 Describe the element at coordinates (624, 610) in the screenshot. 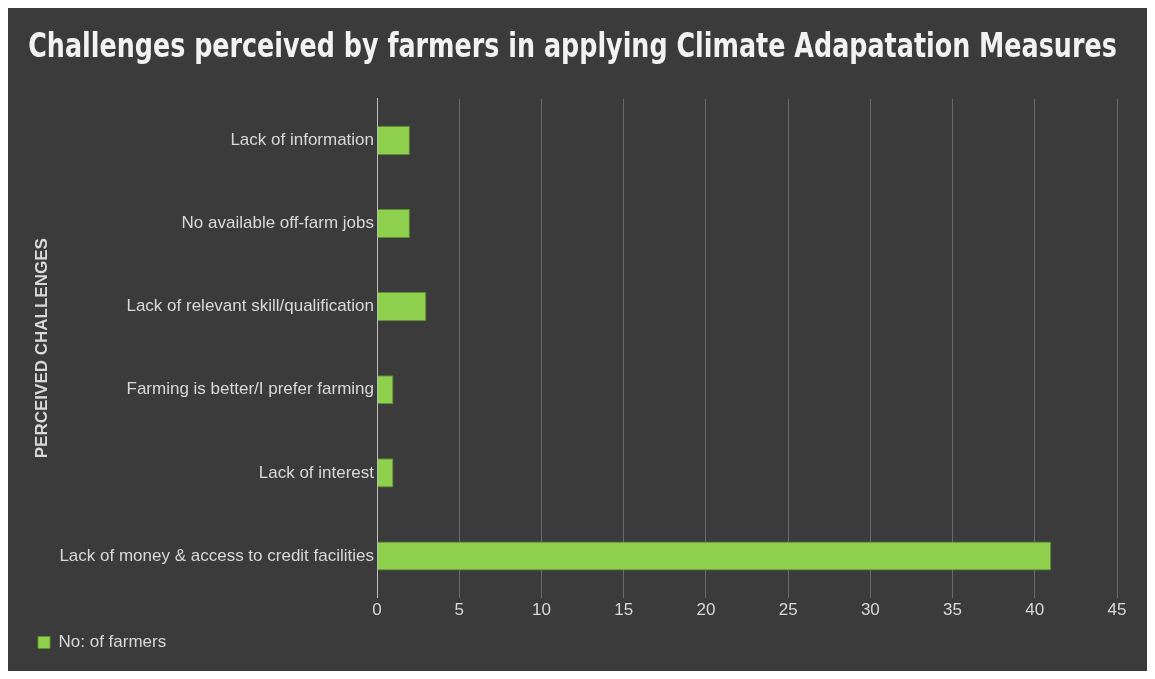

I see `x-tick-label: 15` at that location.